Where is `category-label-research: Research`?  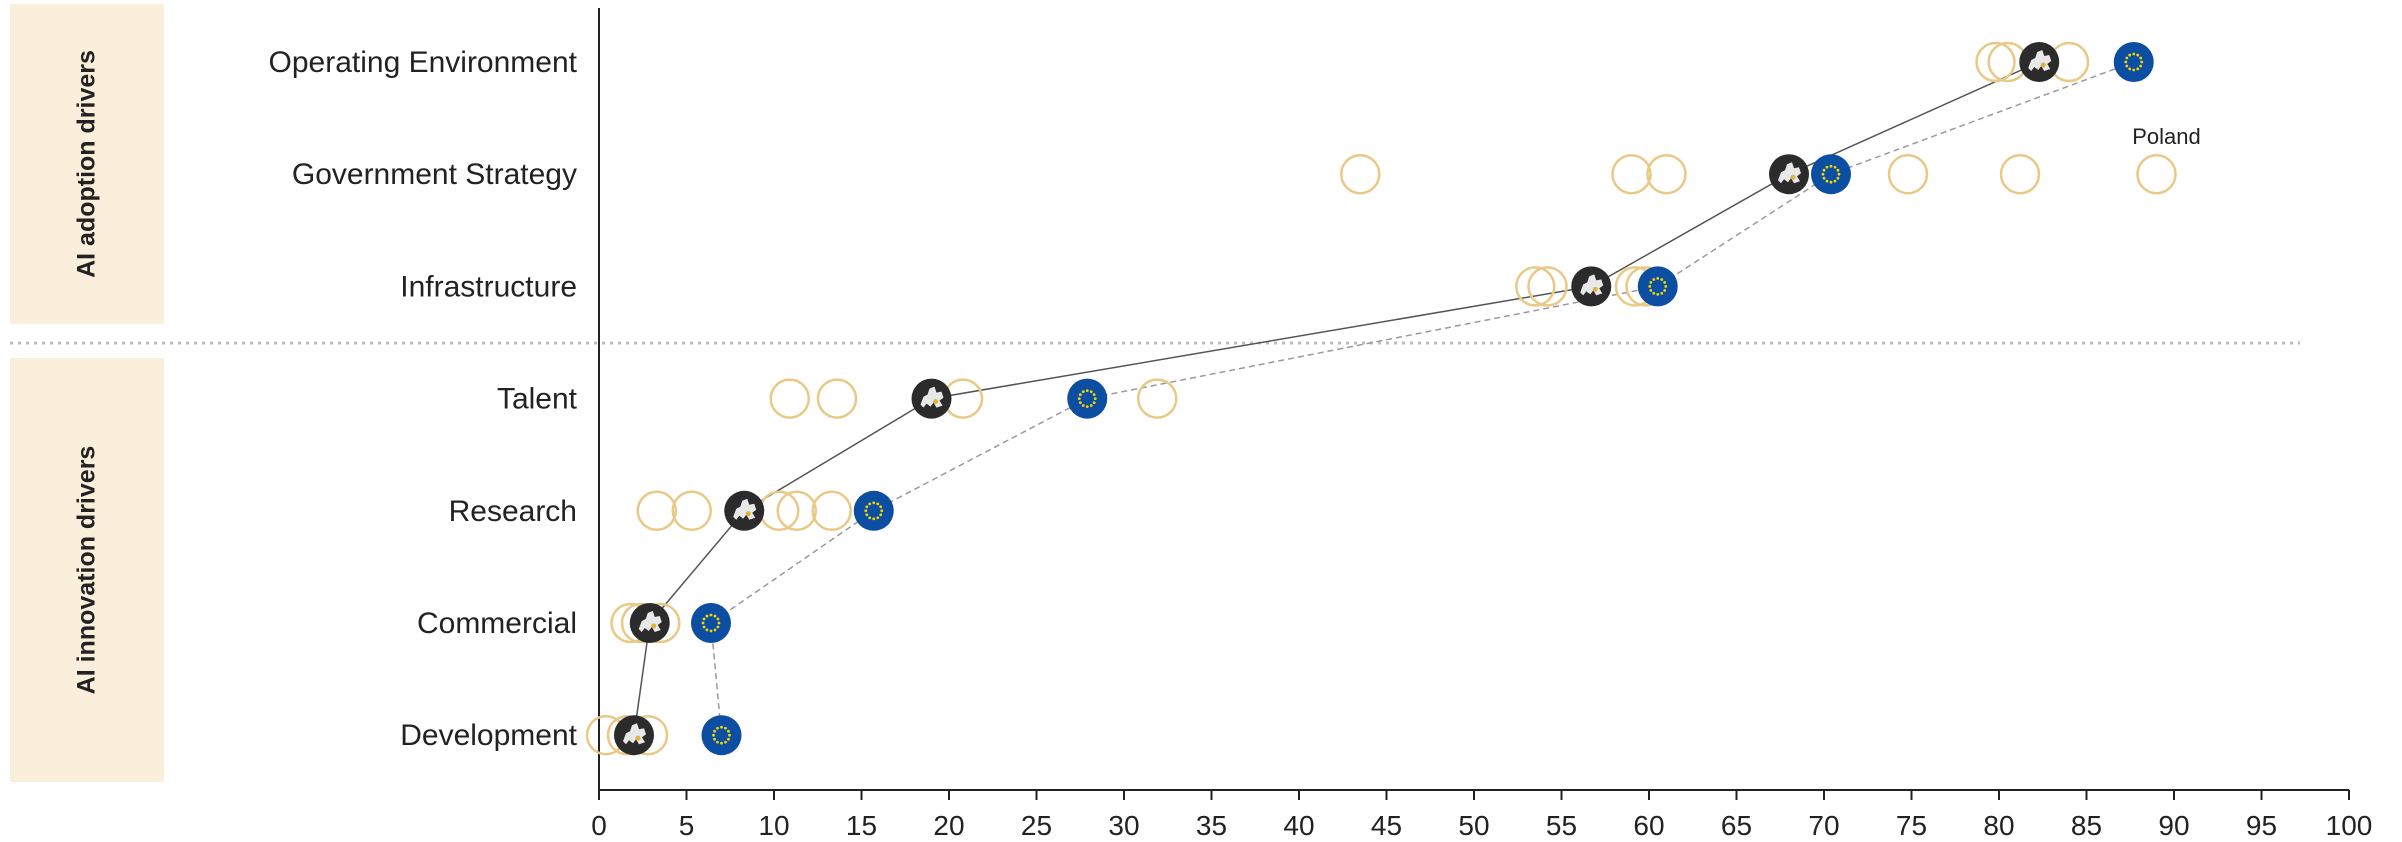
category-label-research: Research is located at coordinates (513, 511).